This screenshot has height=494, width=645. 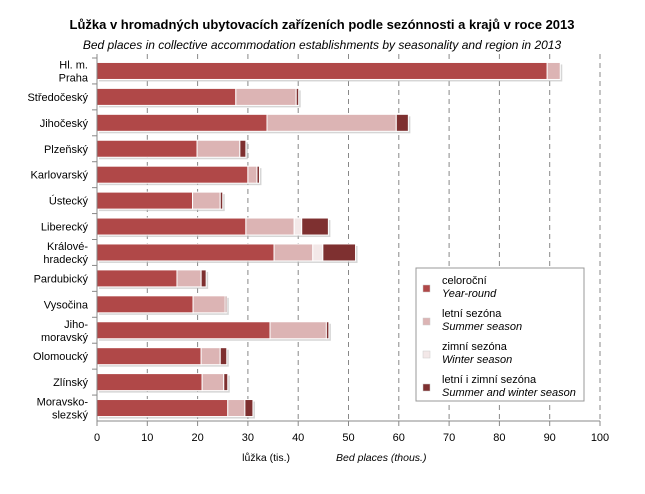 I want to click on legend-label-en: Year-round, so click(x=469, y=294).